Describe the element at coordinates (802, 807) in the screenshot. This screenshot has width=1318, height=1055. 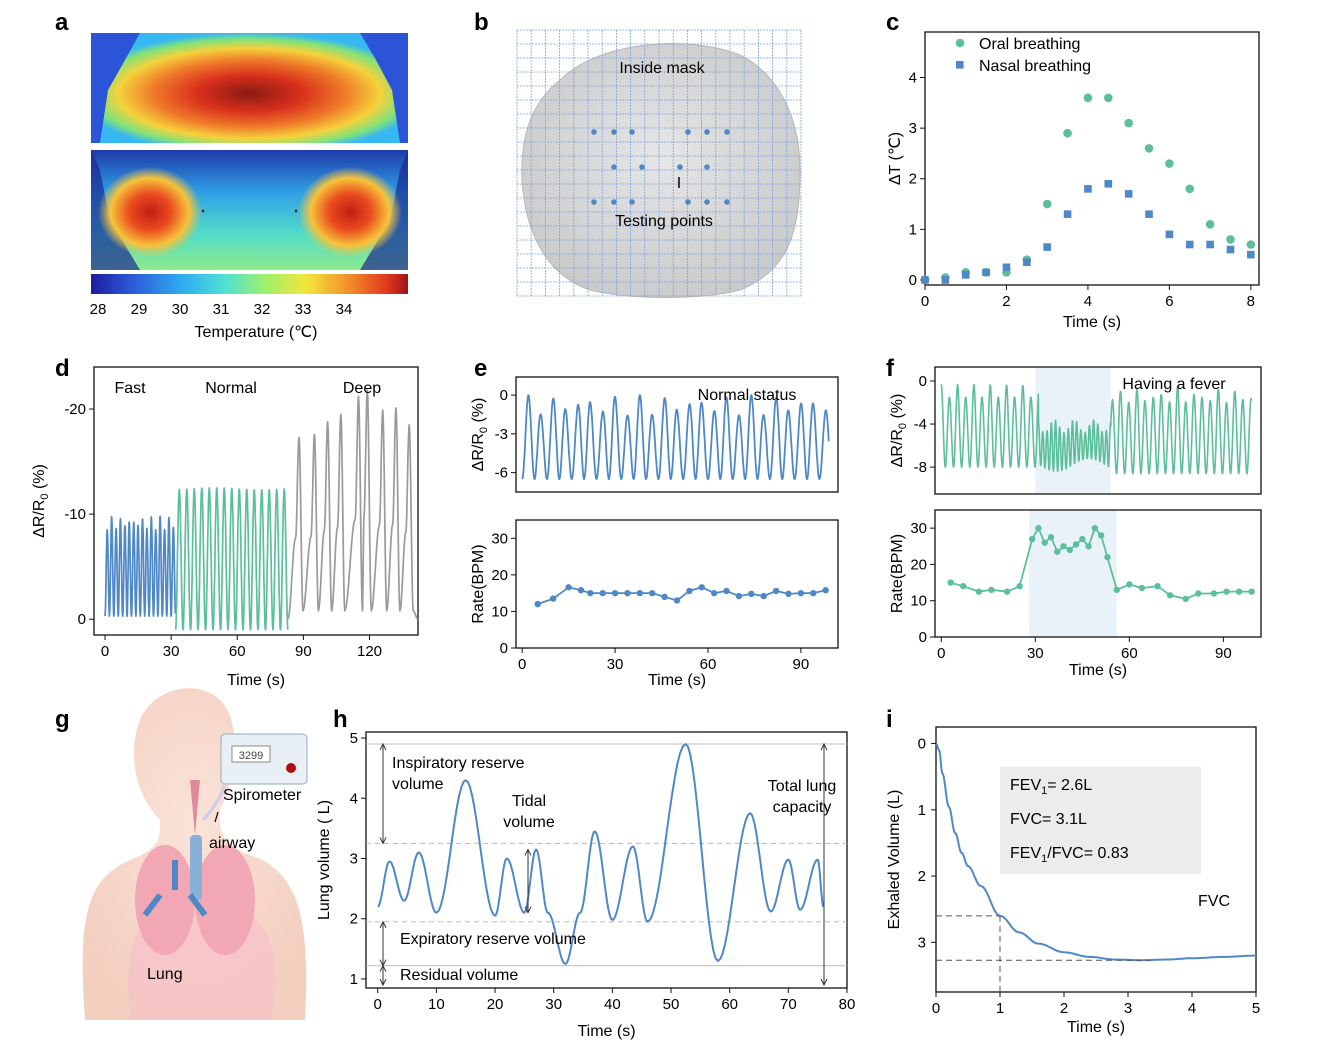
I see `total-lung-capacity-label-line2: capacity` at that location.